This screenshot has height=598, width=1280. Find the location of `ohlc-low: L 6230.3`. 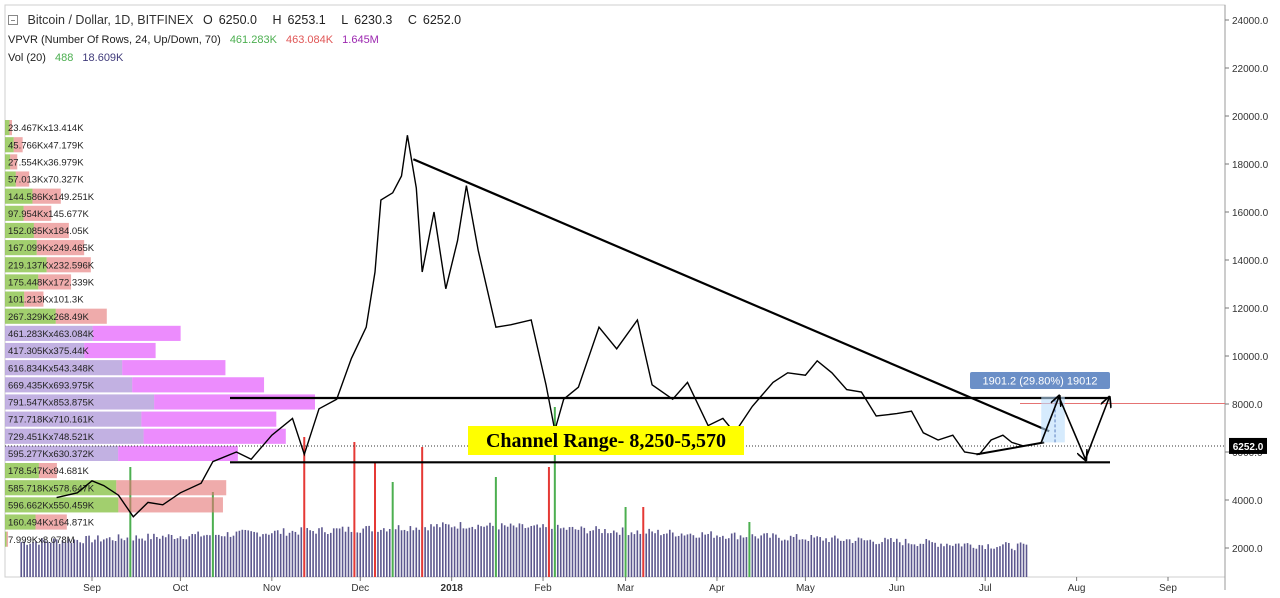

ohlc-low: L 6230.3 is located at coordinates (367, 20).